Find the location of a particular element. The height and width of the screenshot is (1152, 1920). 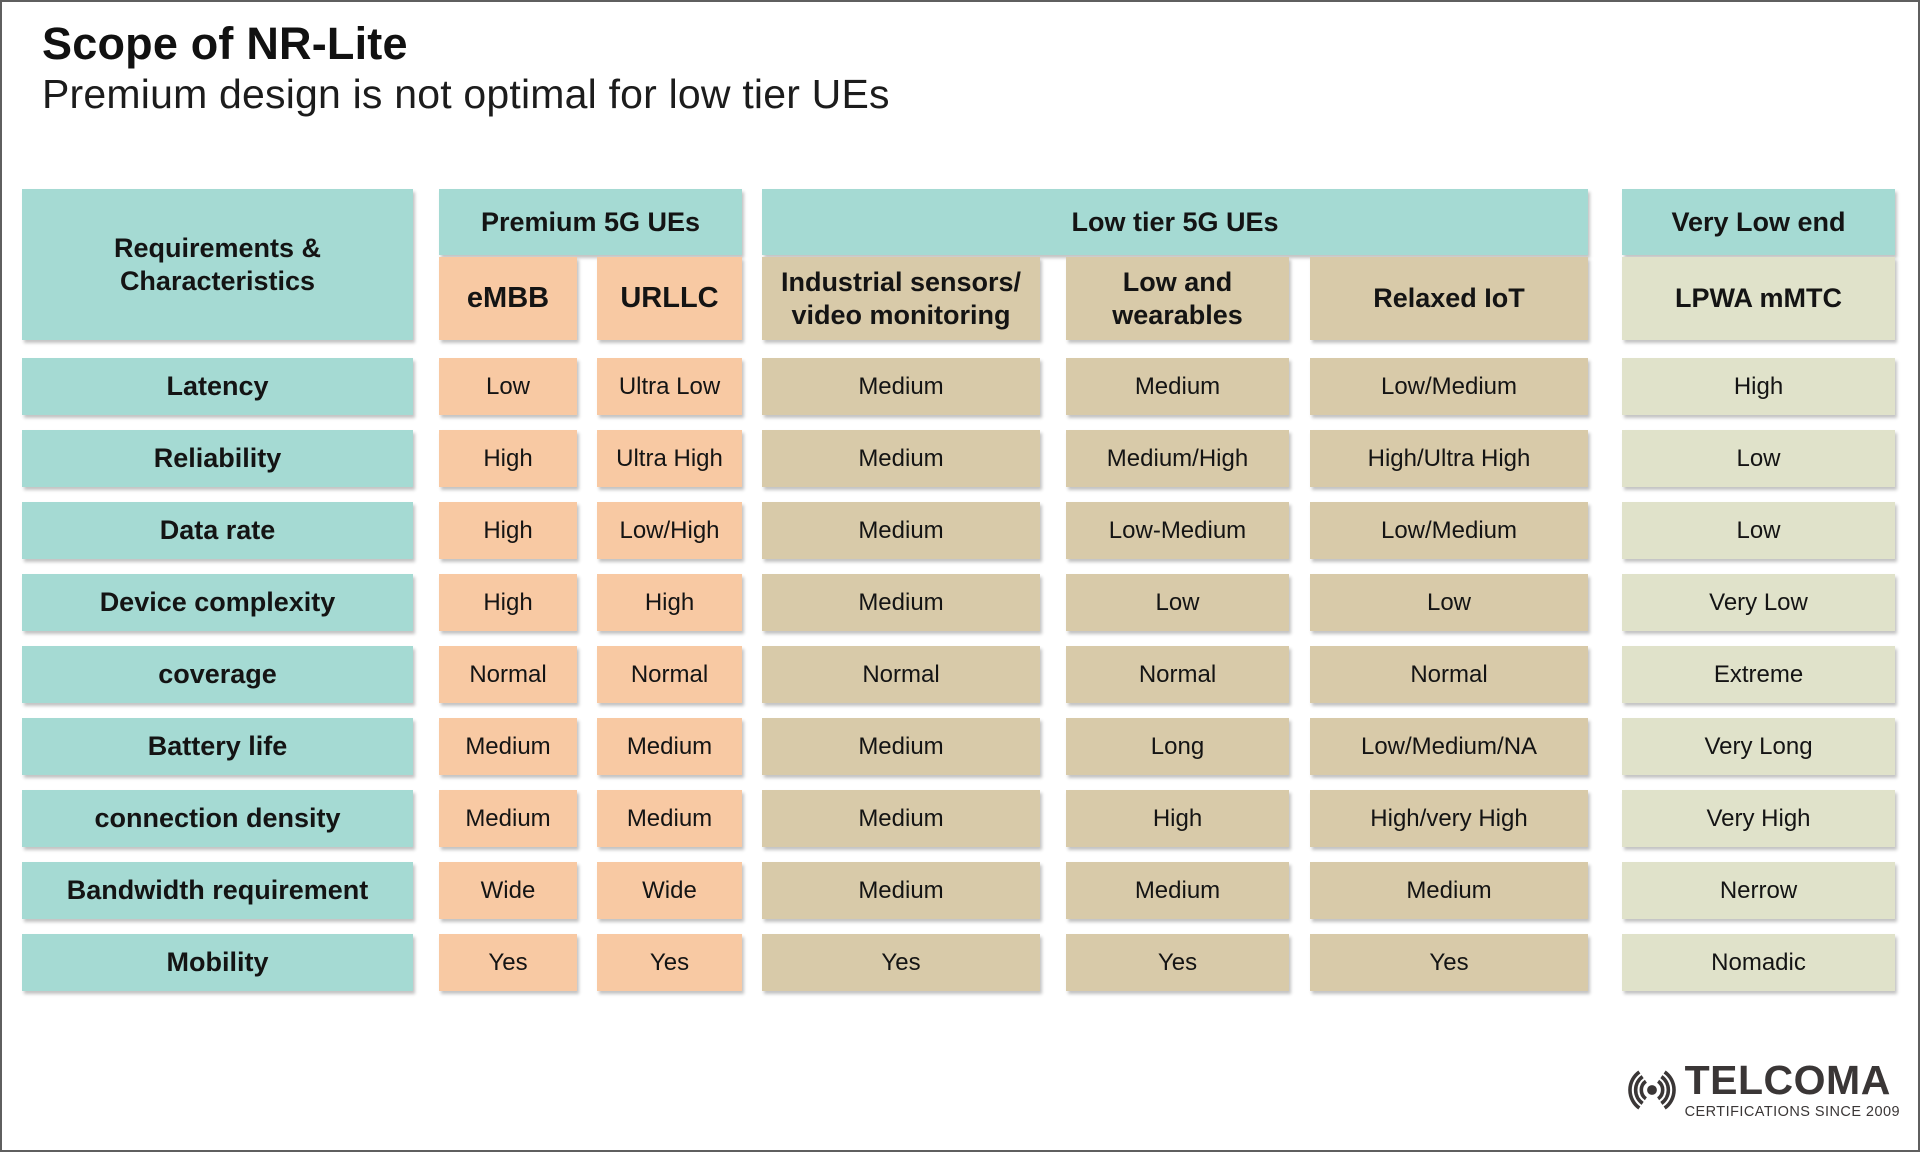

table-cell: Low/High is located at coordinates (669, 530).